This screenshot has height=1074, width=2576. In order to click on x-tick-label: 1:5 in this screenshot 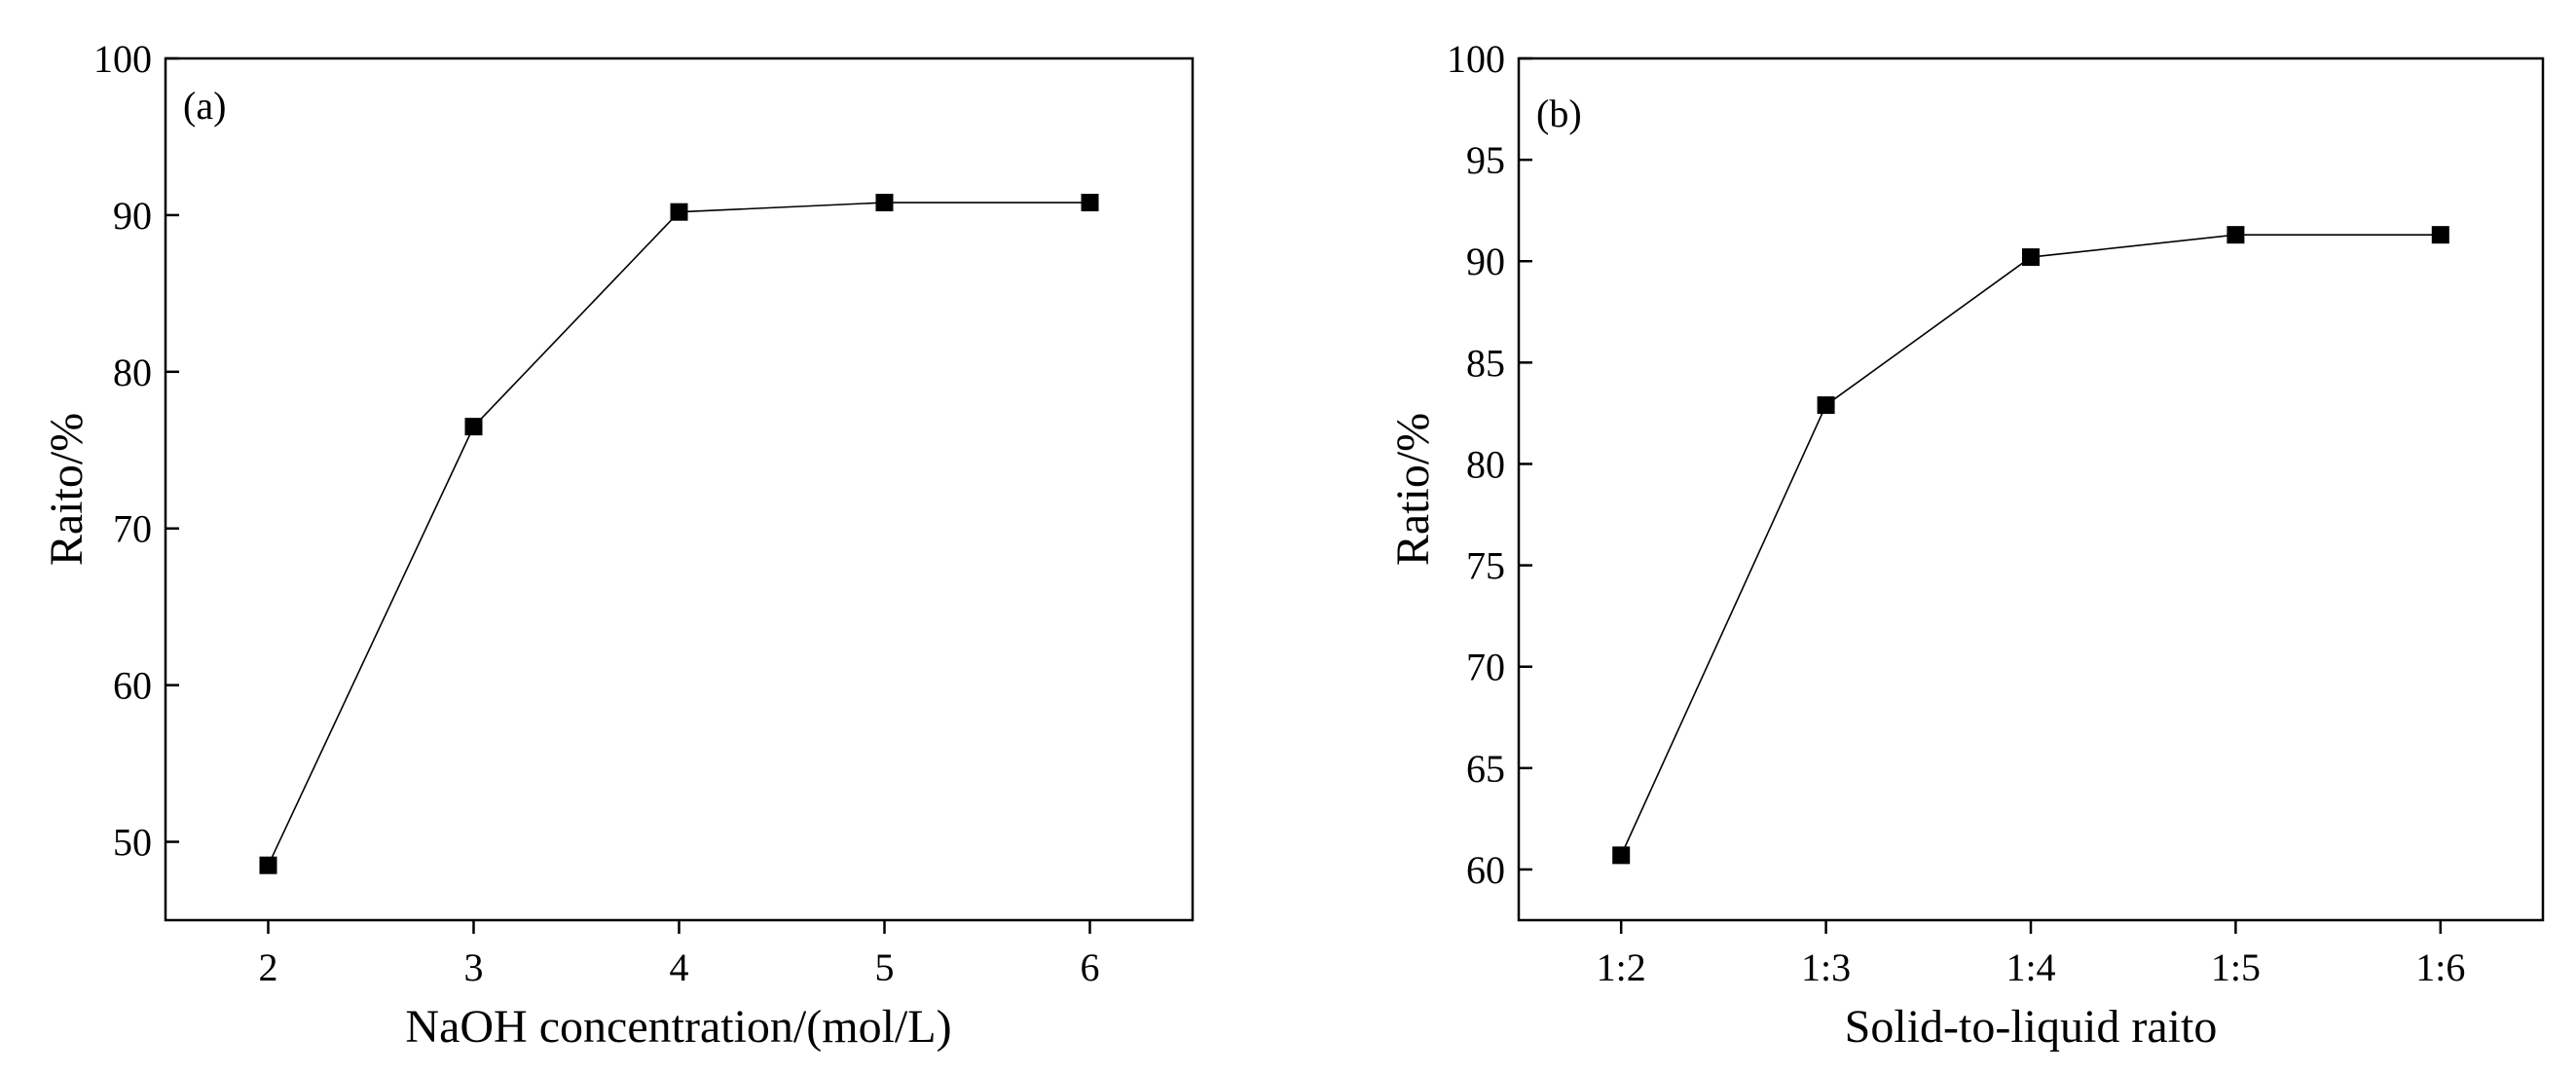, I will do `click(2236, 967)`.